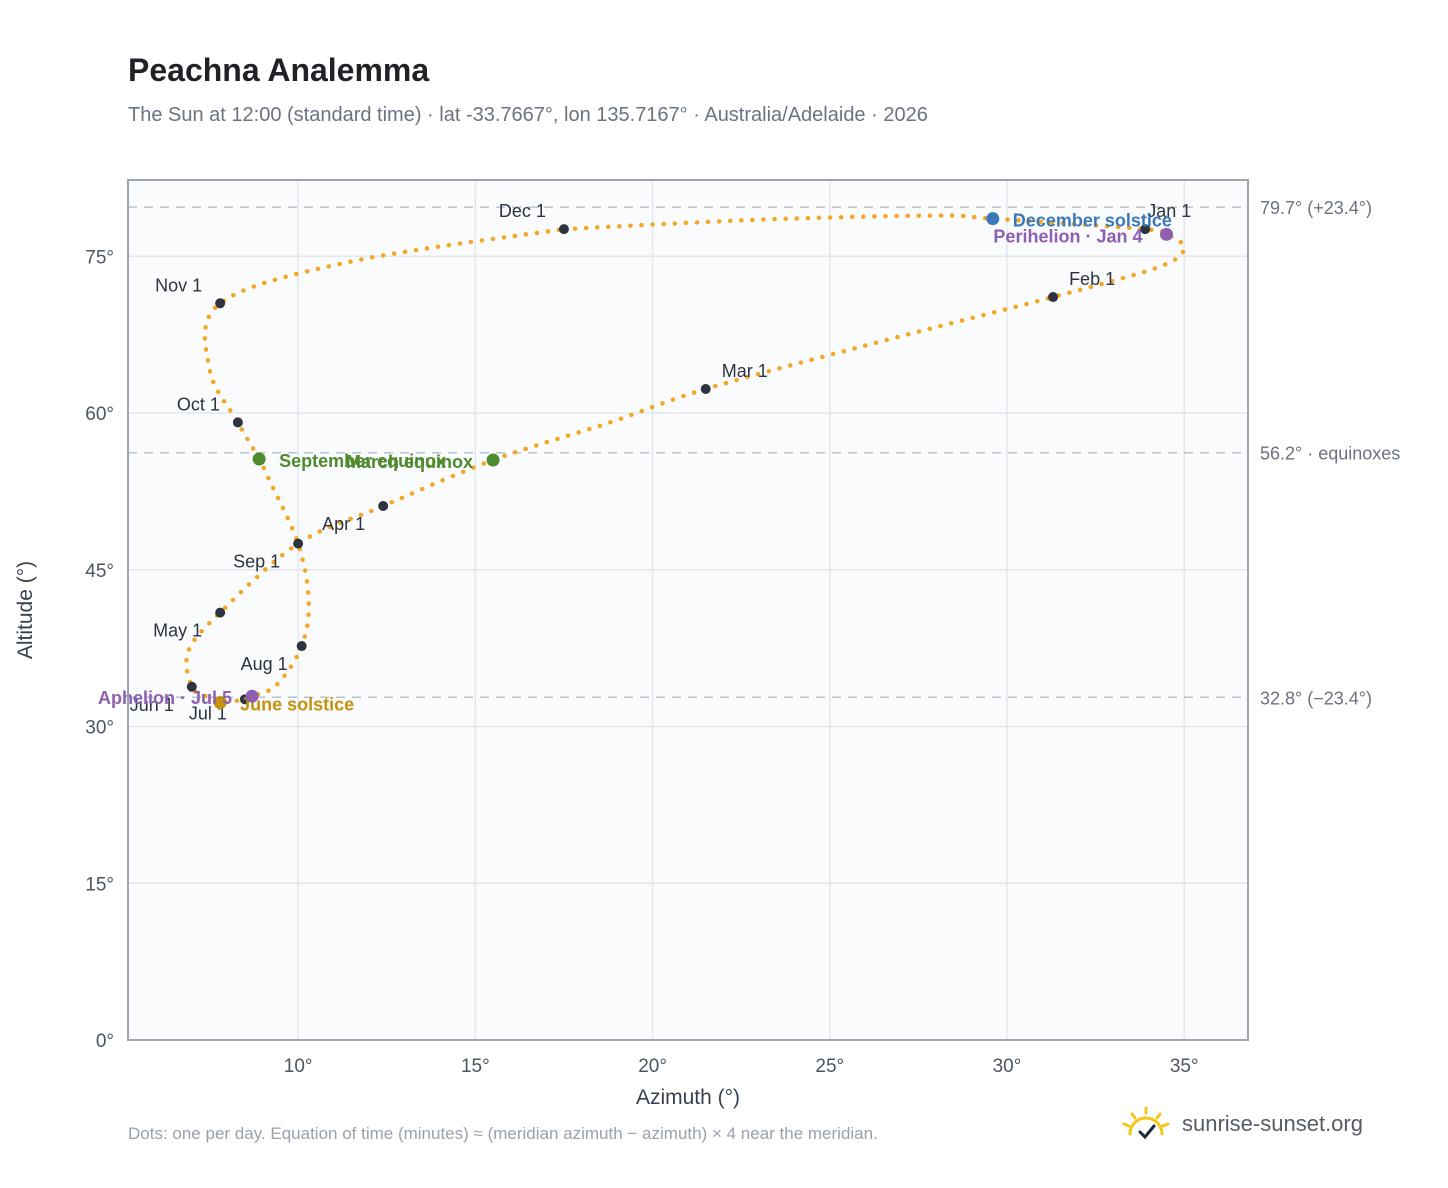 The image size is (1448, 1188). Describe the element at coordinates (105, 1041) in the screenshot. I see `y-tick-label: 0°` at that location.